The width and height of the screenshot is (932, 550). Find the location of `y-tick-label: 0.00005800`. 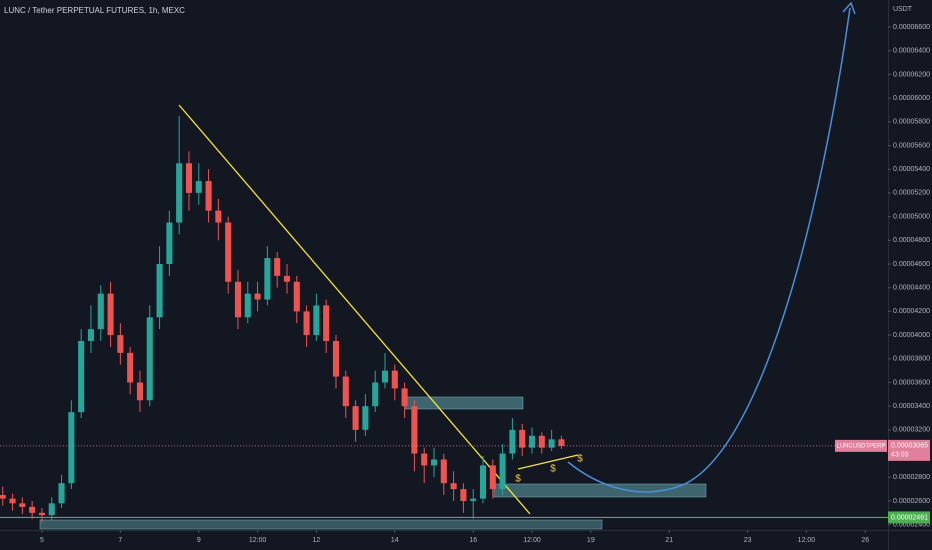

y-tick-label: 0.00005800 is located at coordinates (911, 122).